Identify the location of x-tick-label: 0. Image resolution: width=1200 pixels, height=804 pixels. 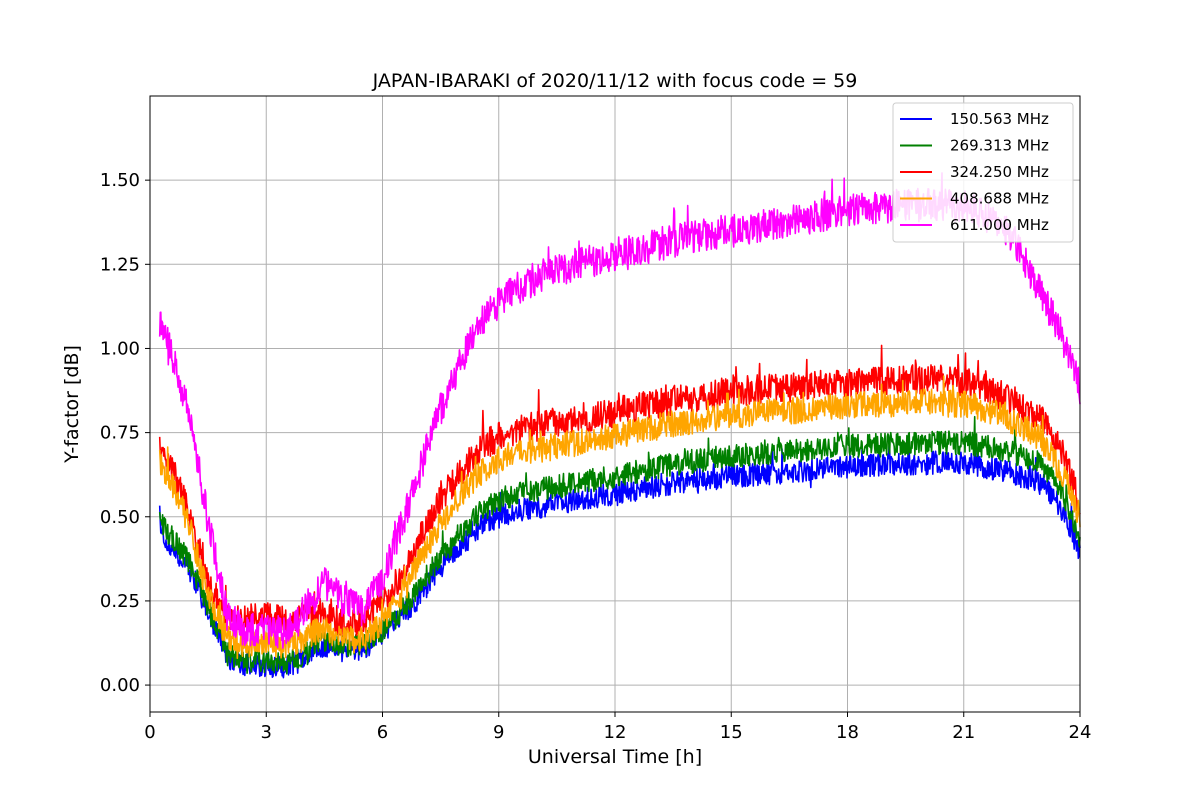
(149, 732).